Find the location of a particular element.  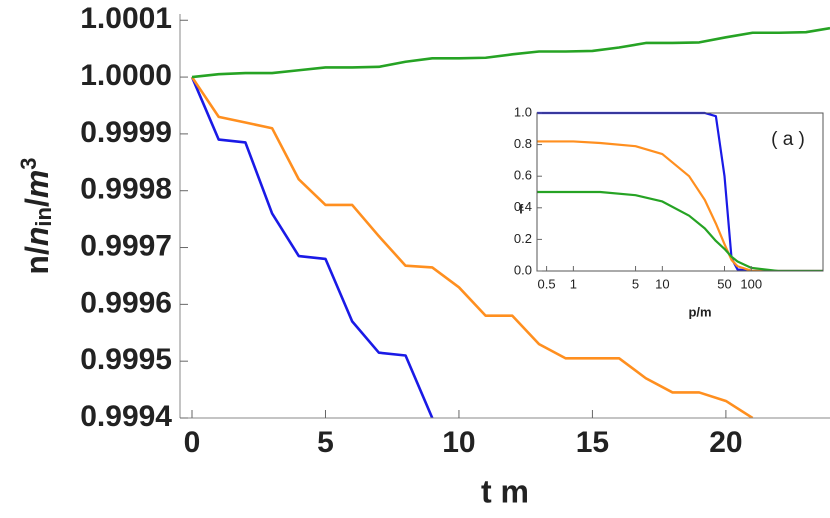

y-tick-label: 1.0 is located at coordinates (523, 111).